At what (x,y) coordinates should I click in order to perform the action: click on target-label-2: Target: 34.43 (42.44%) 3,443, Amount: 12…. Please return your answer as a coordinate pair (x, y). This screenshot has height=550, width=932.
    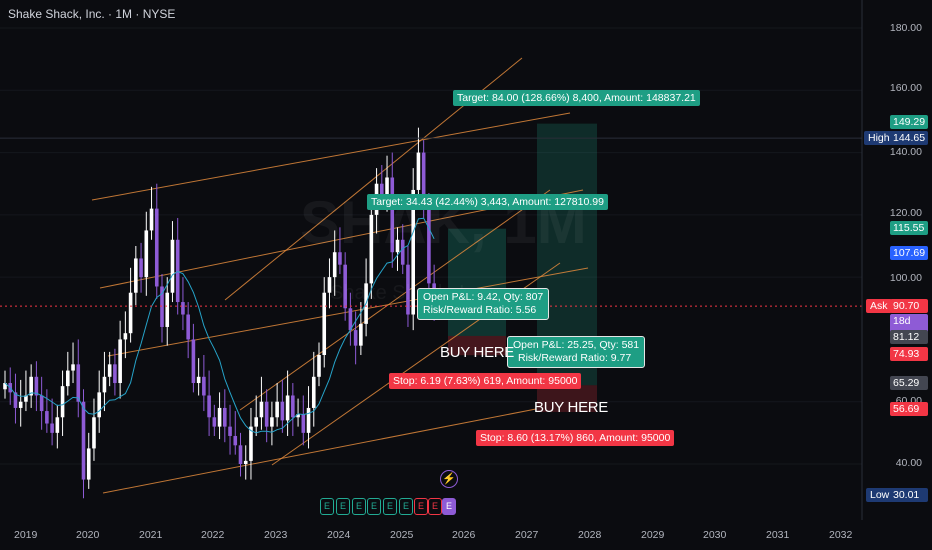
    Looking at the image, I should click on (487, 202).